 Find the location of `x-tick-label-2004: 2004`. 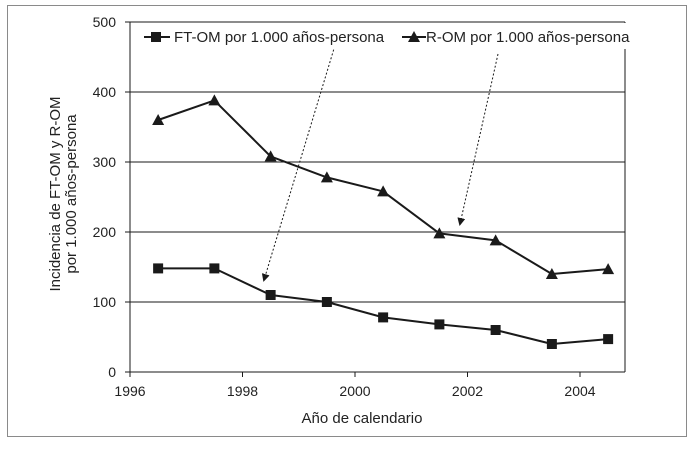

x-tick-label-2004: 2004 is located at coordinates (579, 391).